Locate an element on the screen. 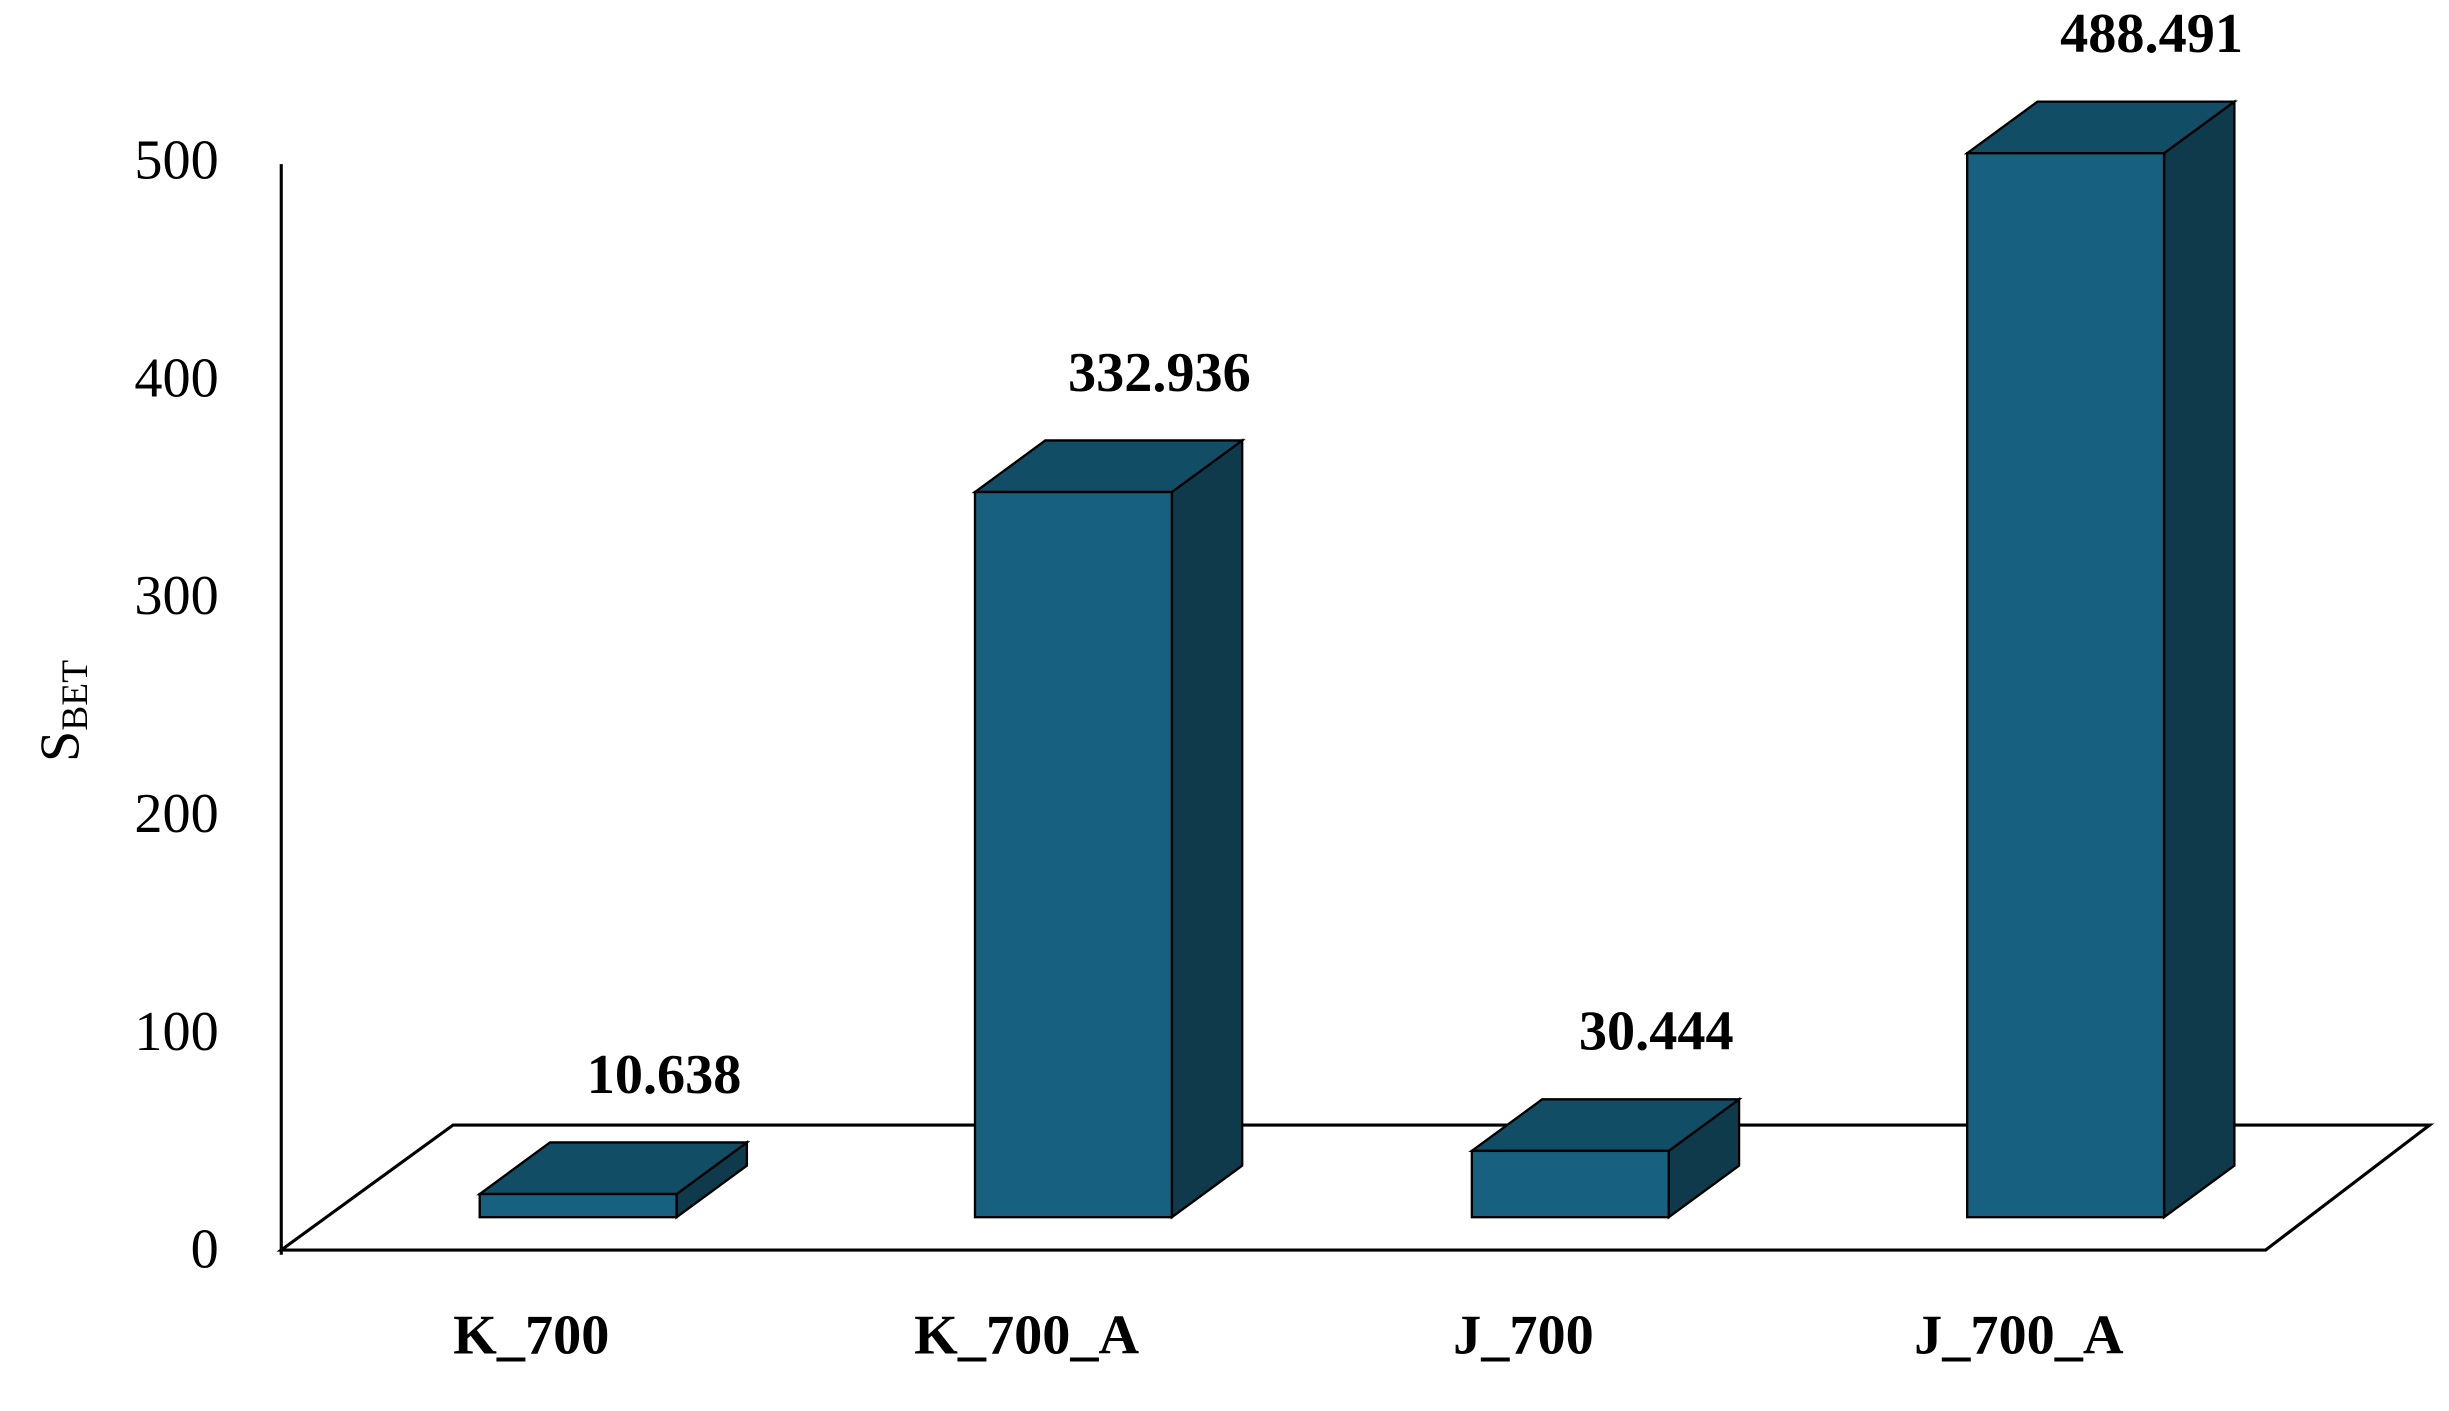 Image resolution: width=2449 pixels, height=1411 pixels. x-tick-label: K_700 is located at coordinates (531, 1336).